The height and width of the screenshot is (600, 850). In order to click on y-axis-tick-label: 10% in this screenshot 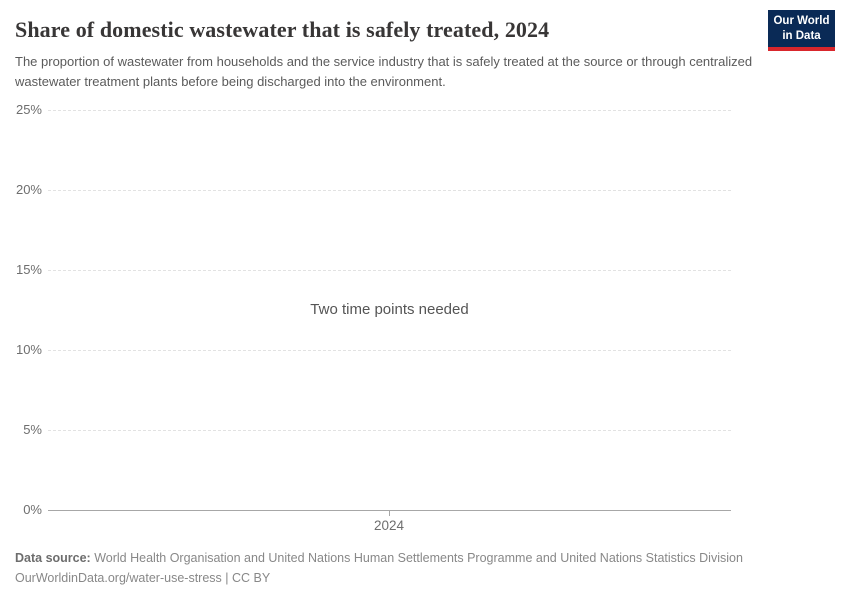, I will do `click(28, 349)`.